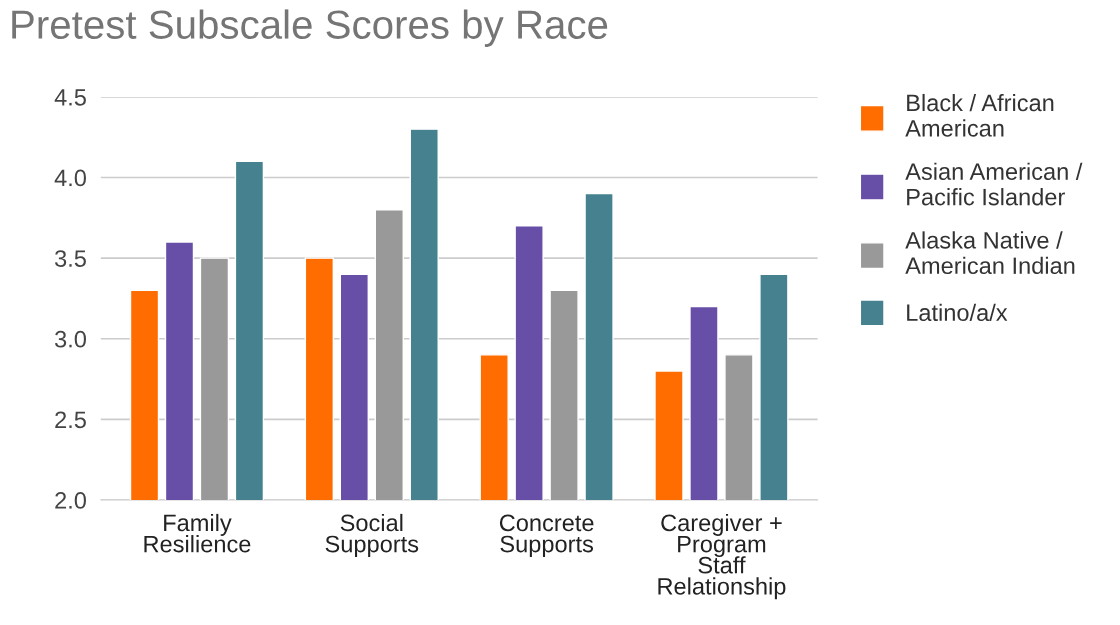 The width and height of the screenshot is (1120, 625). I want to click on y-tick-label: 3.5, so click(70, 258).